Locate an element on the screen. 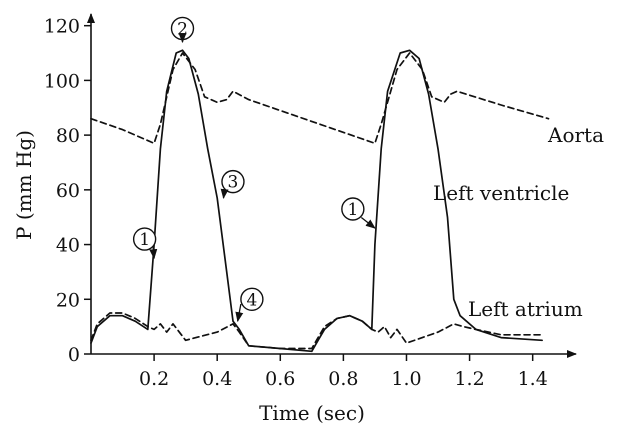 This screenshot has width=617, height=432. annotation-number: 3 is located at coordinates (233, 183).